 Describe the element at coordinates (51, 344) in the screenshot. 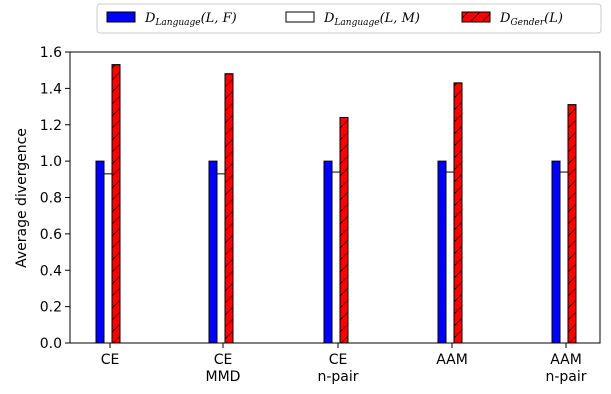

I see `y-tick-label: 0.0` at that location.